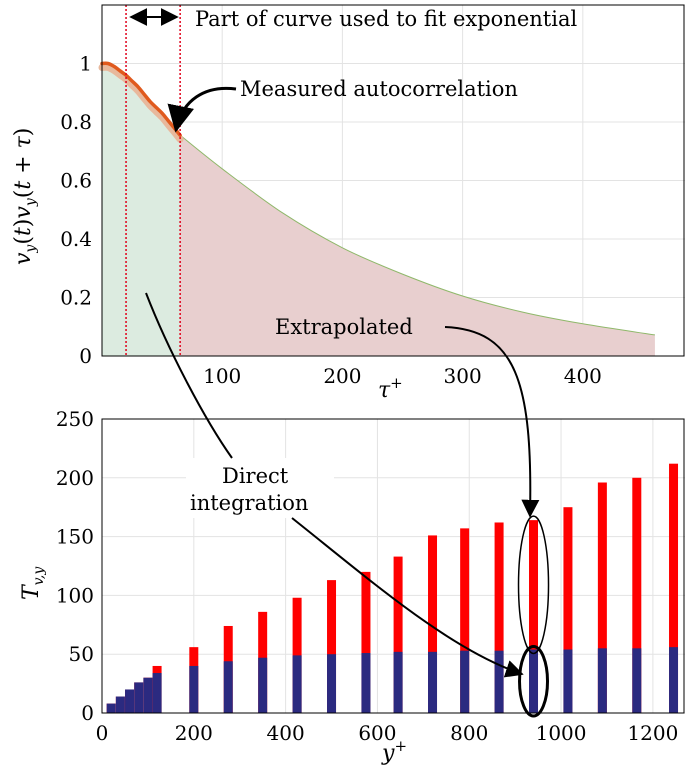  I want to click on direct-arrow-upper, so click(189, 375).